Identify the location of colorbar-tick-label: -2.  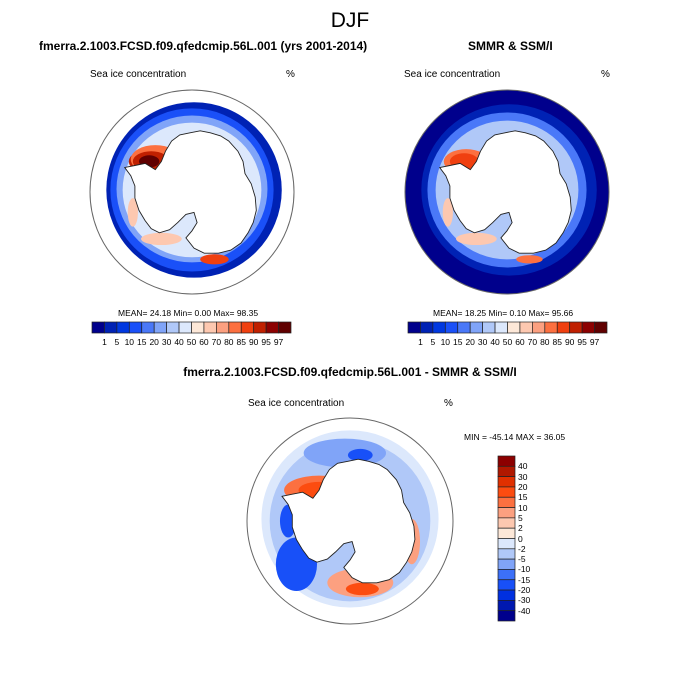
(522, 548).